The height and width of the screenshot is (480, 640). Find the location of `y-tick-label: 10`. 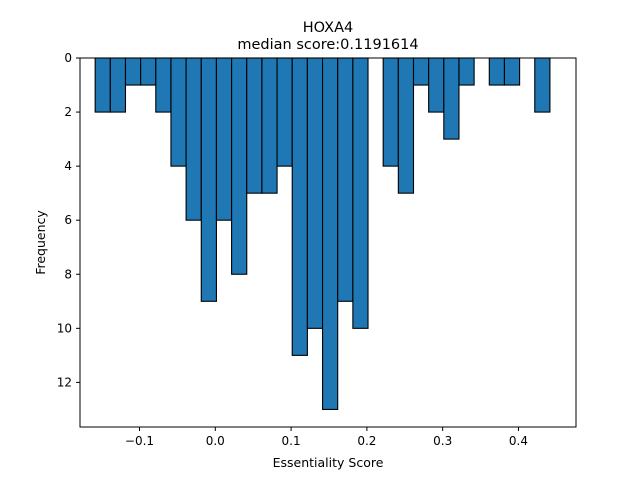

y-tick-label: 10 is located at coordinates (64, 328).